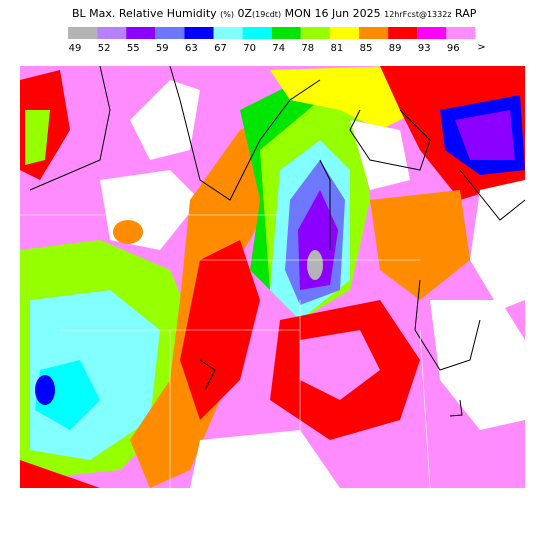  Describe the element at coordinates (227, 14) in the screenshot. I see `title-units: (%)` at that location.